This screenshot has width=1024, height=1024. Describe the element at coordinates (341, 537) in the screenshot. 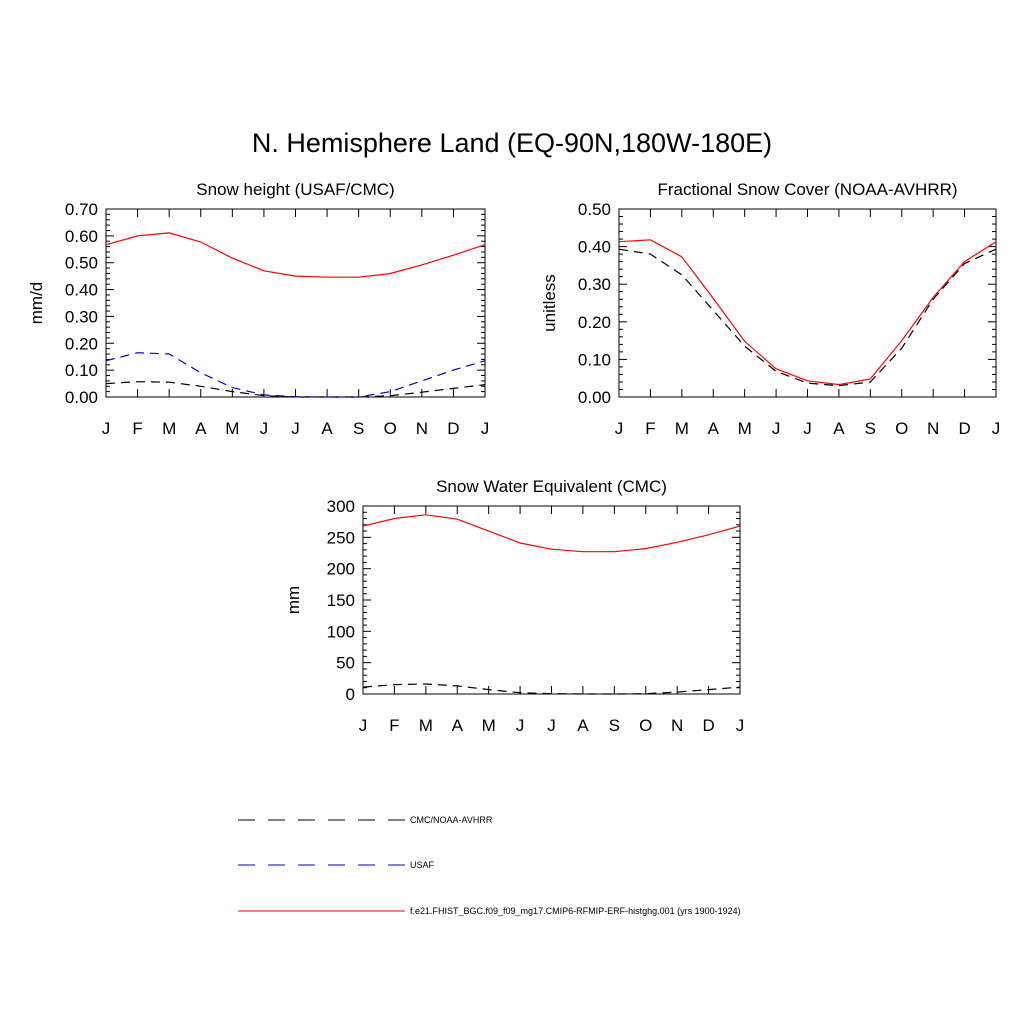

I see `y-tick-label: 250` at that location.